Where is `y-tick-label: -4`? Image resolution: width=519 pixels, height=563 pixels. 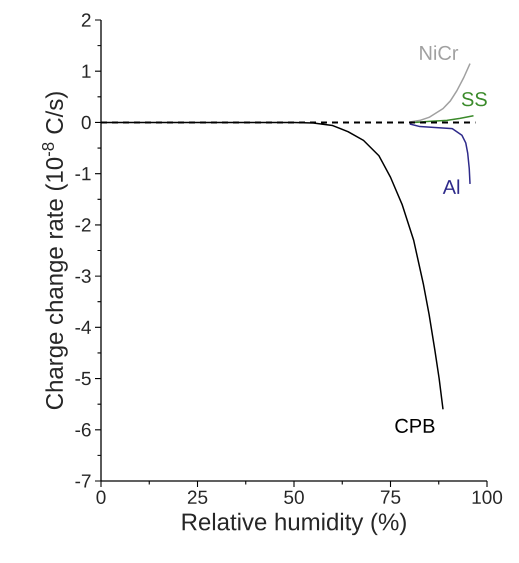 y-tick-label: -4 is located at coordinates (83, 327).